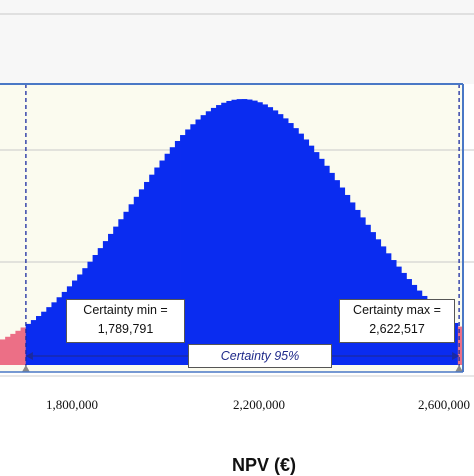  What do you see at coordinates (25, 368) in the screenshot?
I see `certainty-grabber-left` at bounding box center [25, 368].